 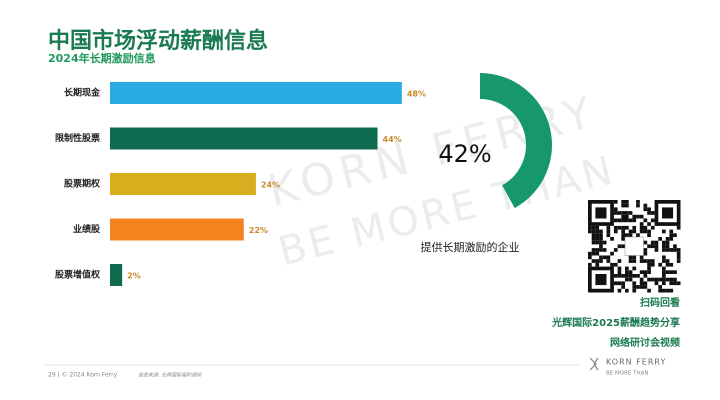 What do you see at coordinates (416, 94) in the screenshot?
I see `value-label: 48%` at bounding box center [416, 94].